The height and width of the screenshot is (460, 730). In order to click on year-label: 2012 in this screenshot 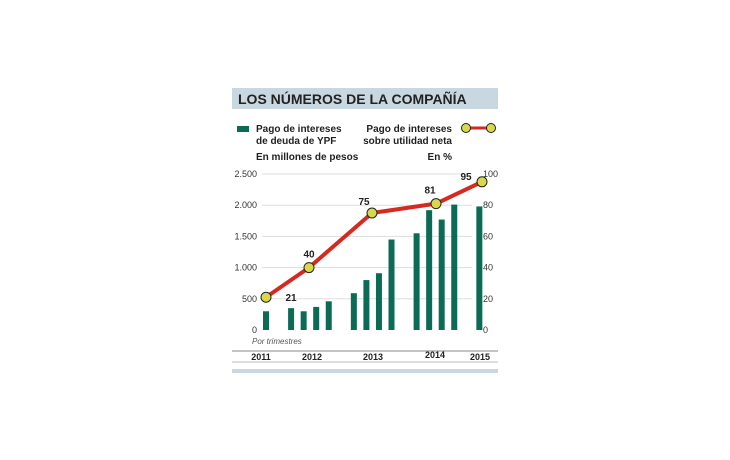, I will do `click(312, 357)`.